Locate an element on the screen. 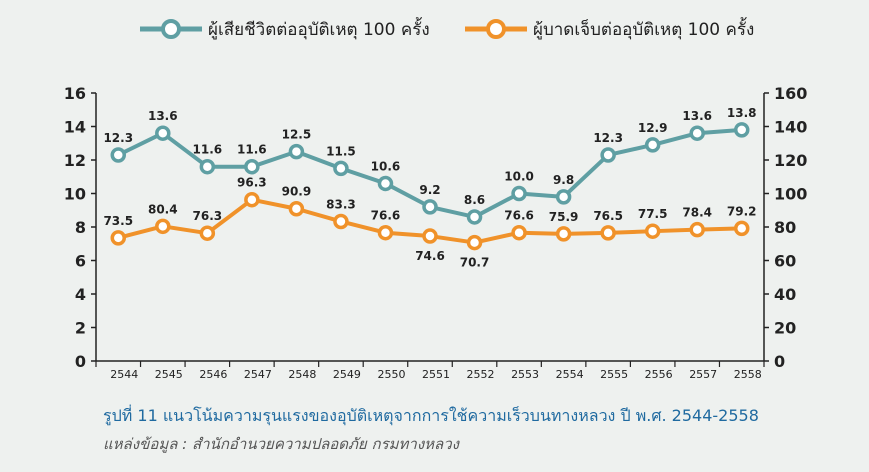  x-tick-label: 2550 is located at coordinates (391, 374).